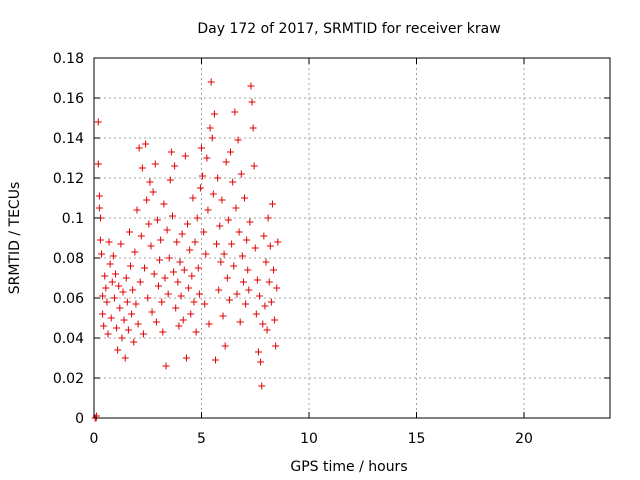  I want to click on y-tick-label: 0.06, so click(68, 299).